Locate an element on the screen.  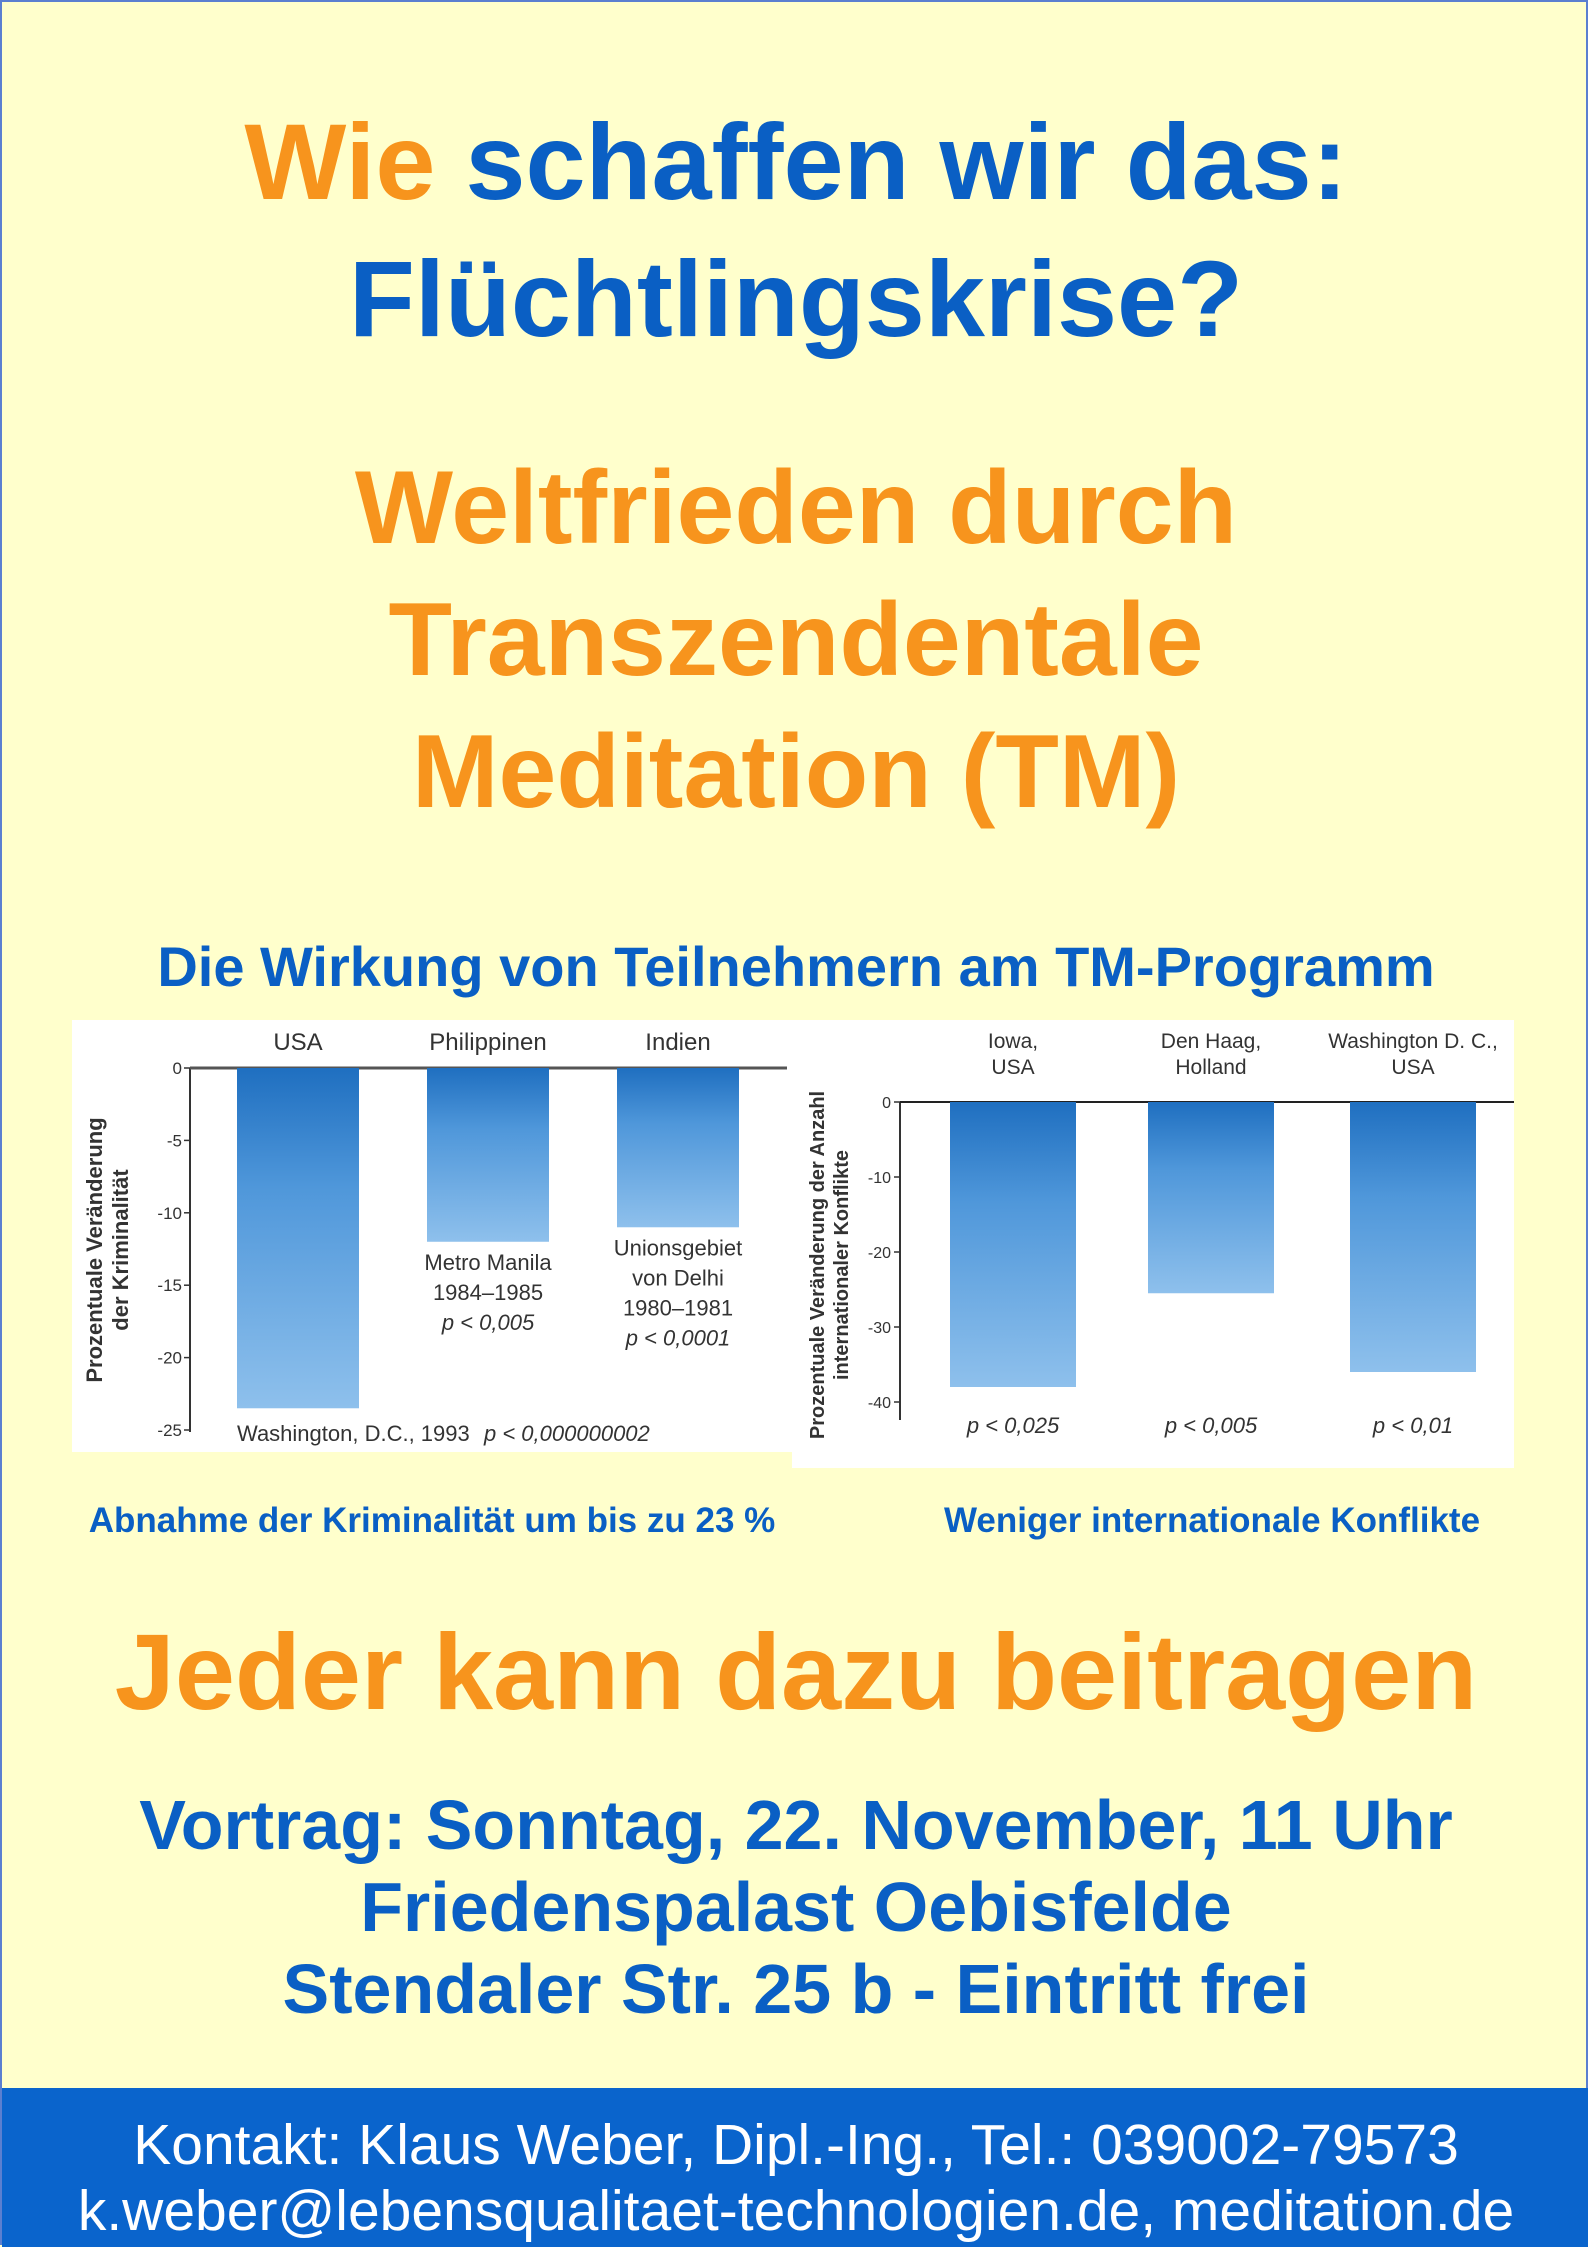
p-value-label: p < 0,01 is located at coordinates (1412, 1425).